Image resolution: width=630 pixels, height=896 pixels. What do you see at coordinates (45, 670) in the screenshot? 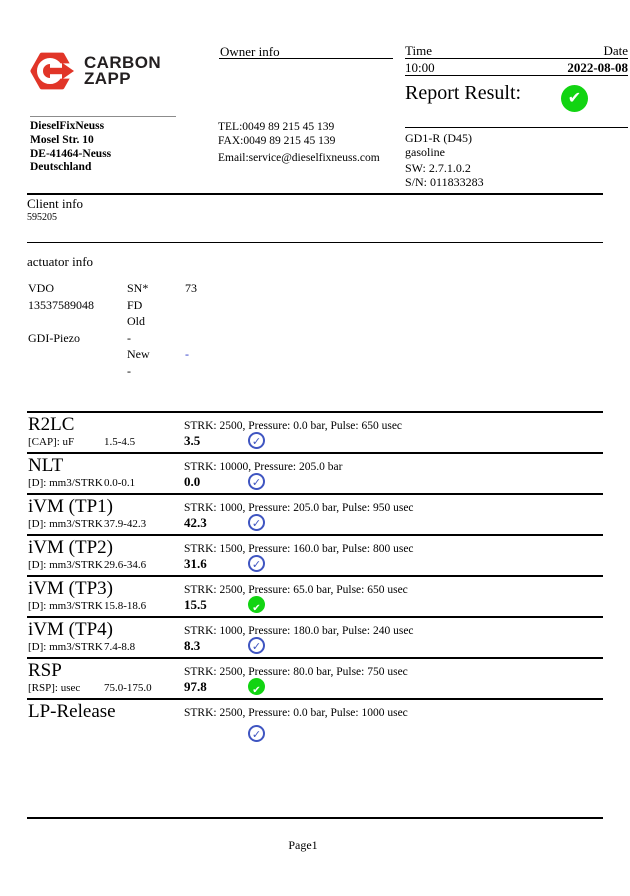
I see `test-title: RSP` at bounding box center [45, 670].